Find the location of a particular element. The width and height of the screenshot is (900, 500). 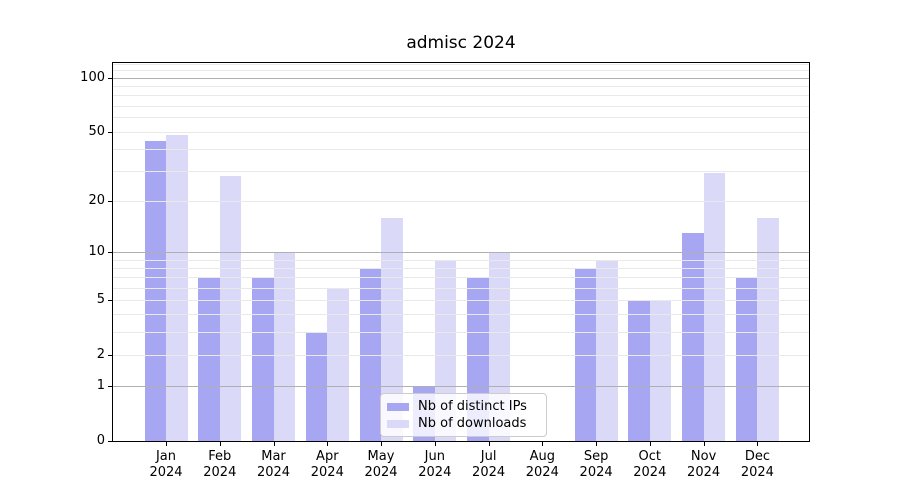

month-label: Mar is located at coordinates (273, 456).